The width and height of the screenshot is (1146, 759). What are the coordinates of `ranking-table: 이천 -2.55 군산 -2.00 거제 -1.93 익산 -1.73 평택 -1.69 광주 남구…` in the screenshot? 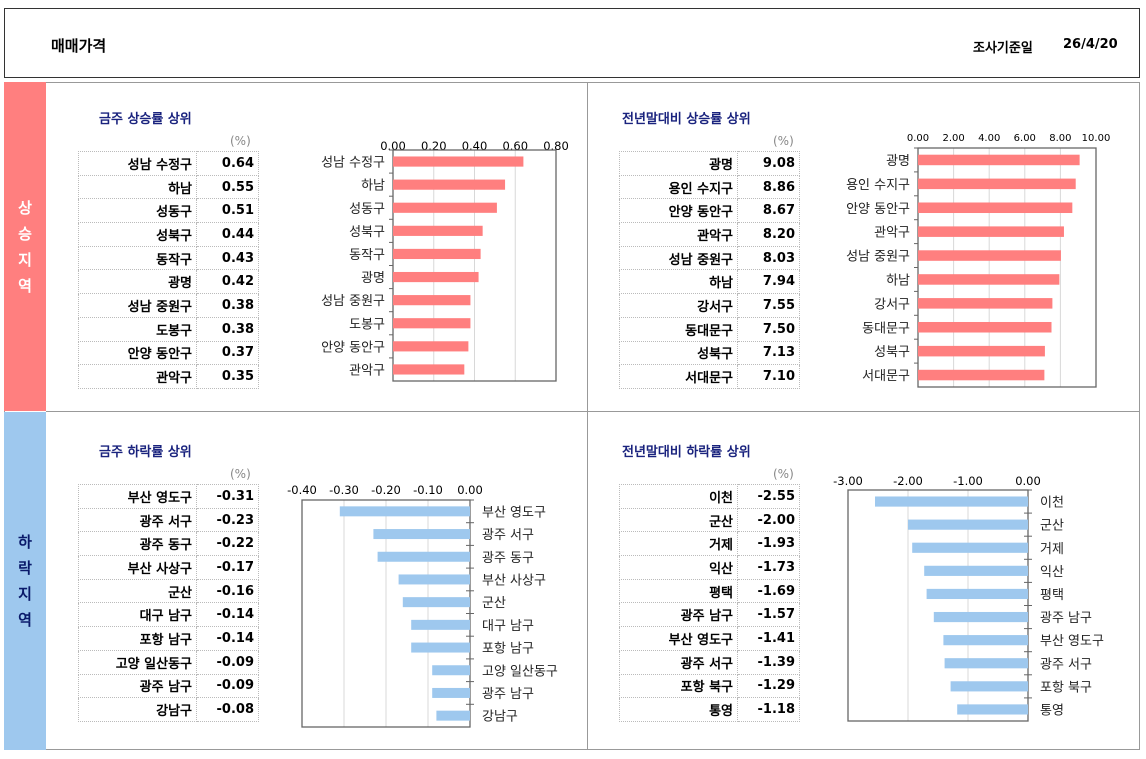 It's located at (709, 603).